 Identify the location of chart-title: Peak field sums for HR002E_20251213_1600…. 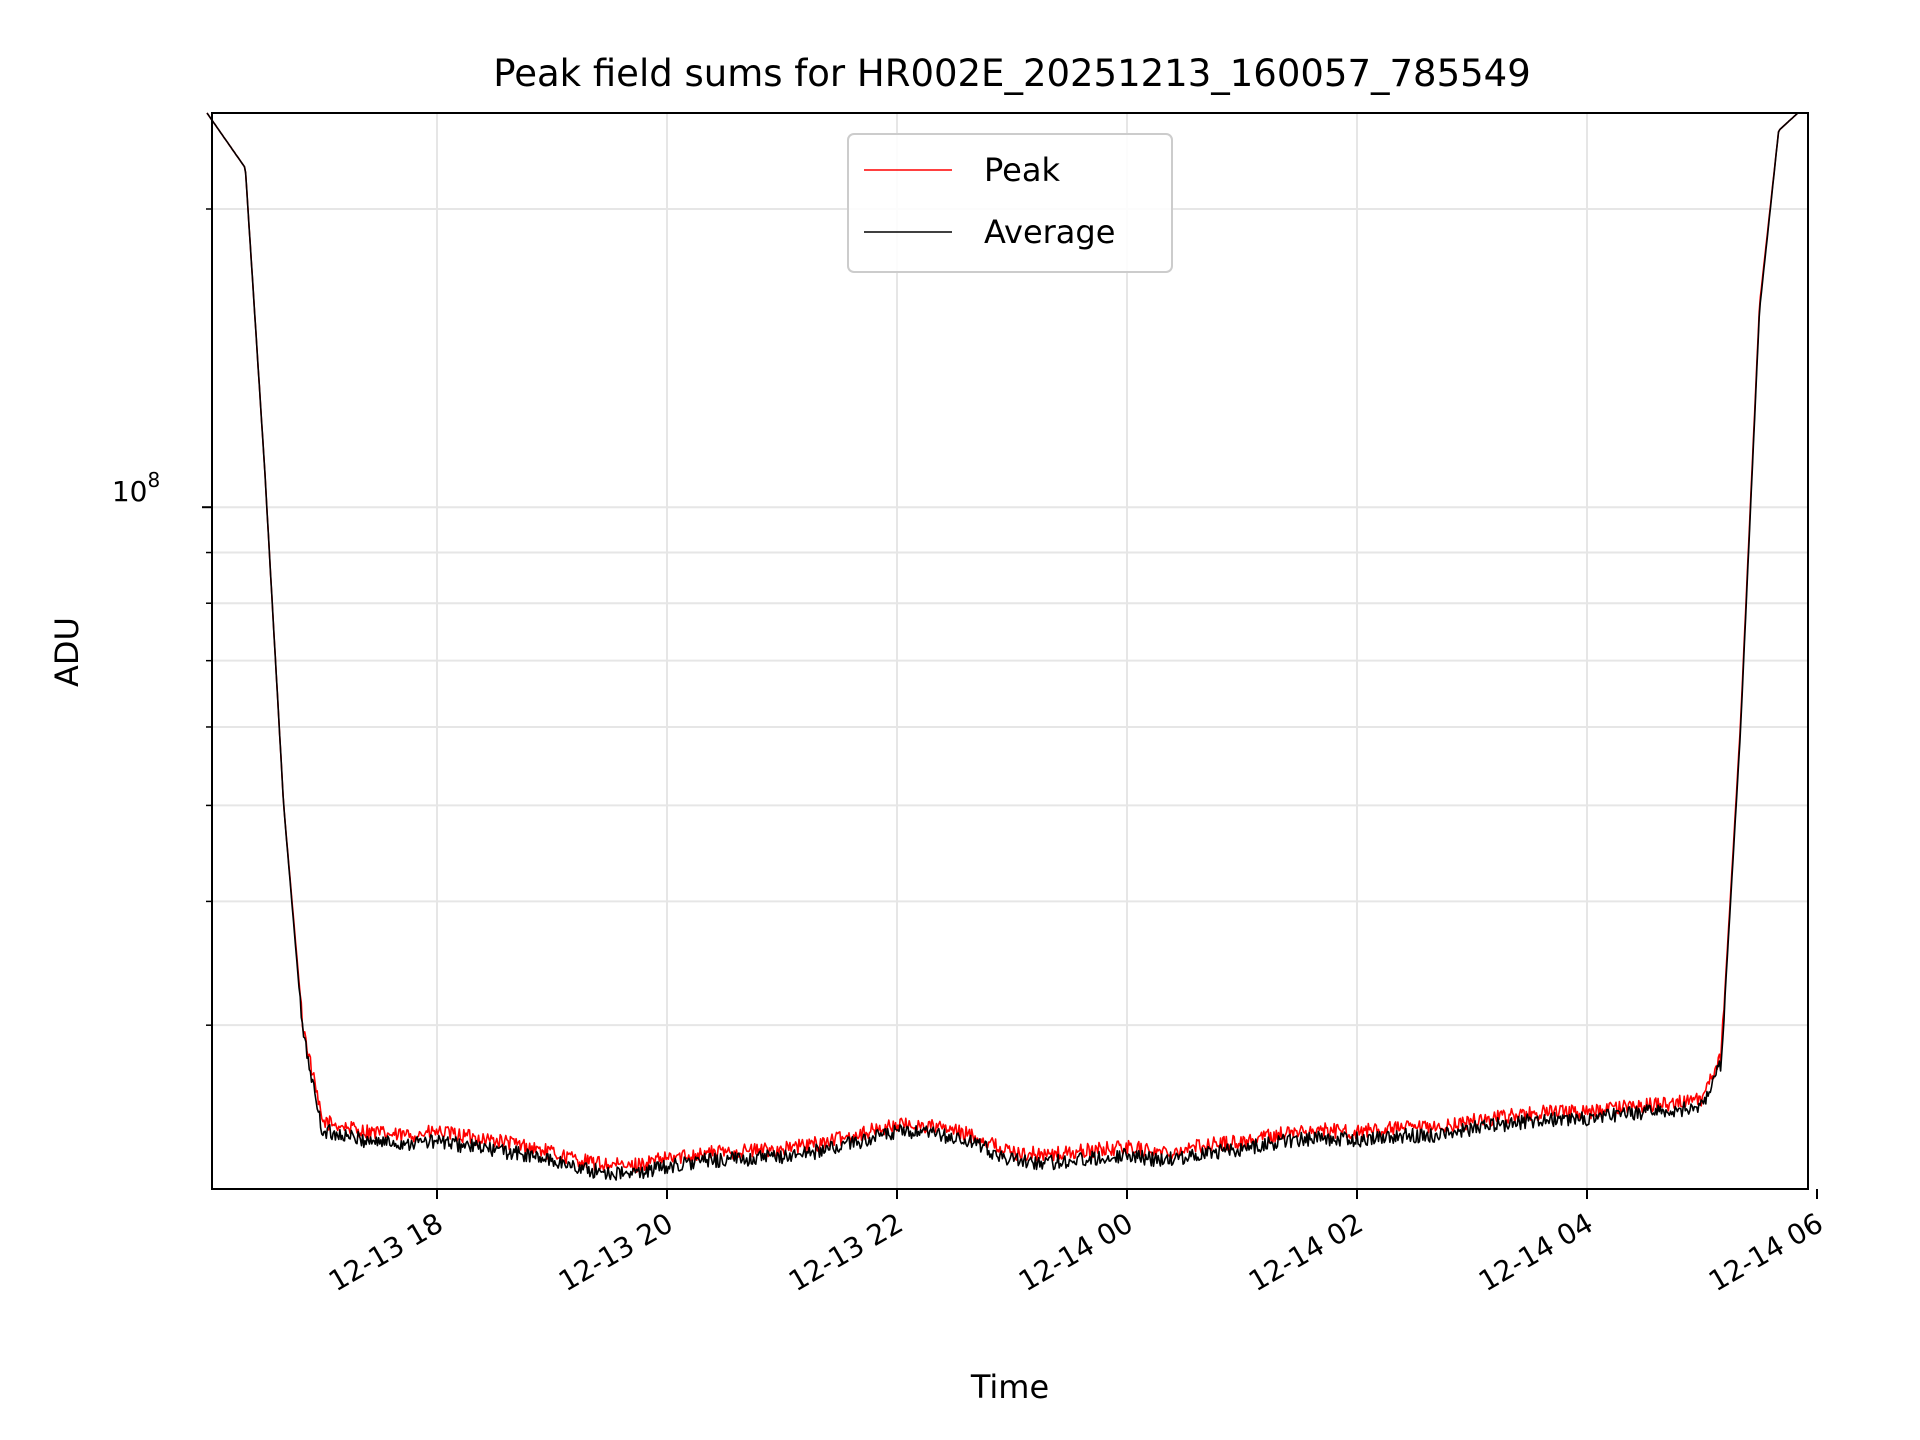
(1012, 73).